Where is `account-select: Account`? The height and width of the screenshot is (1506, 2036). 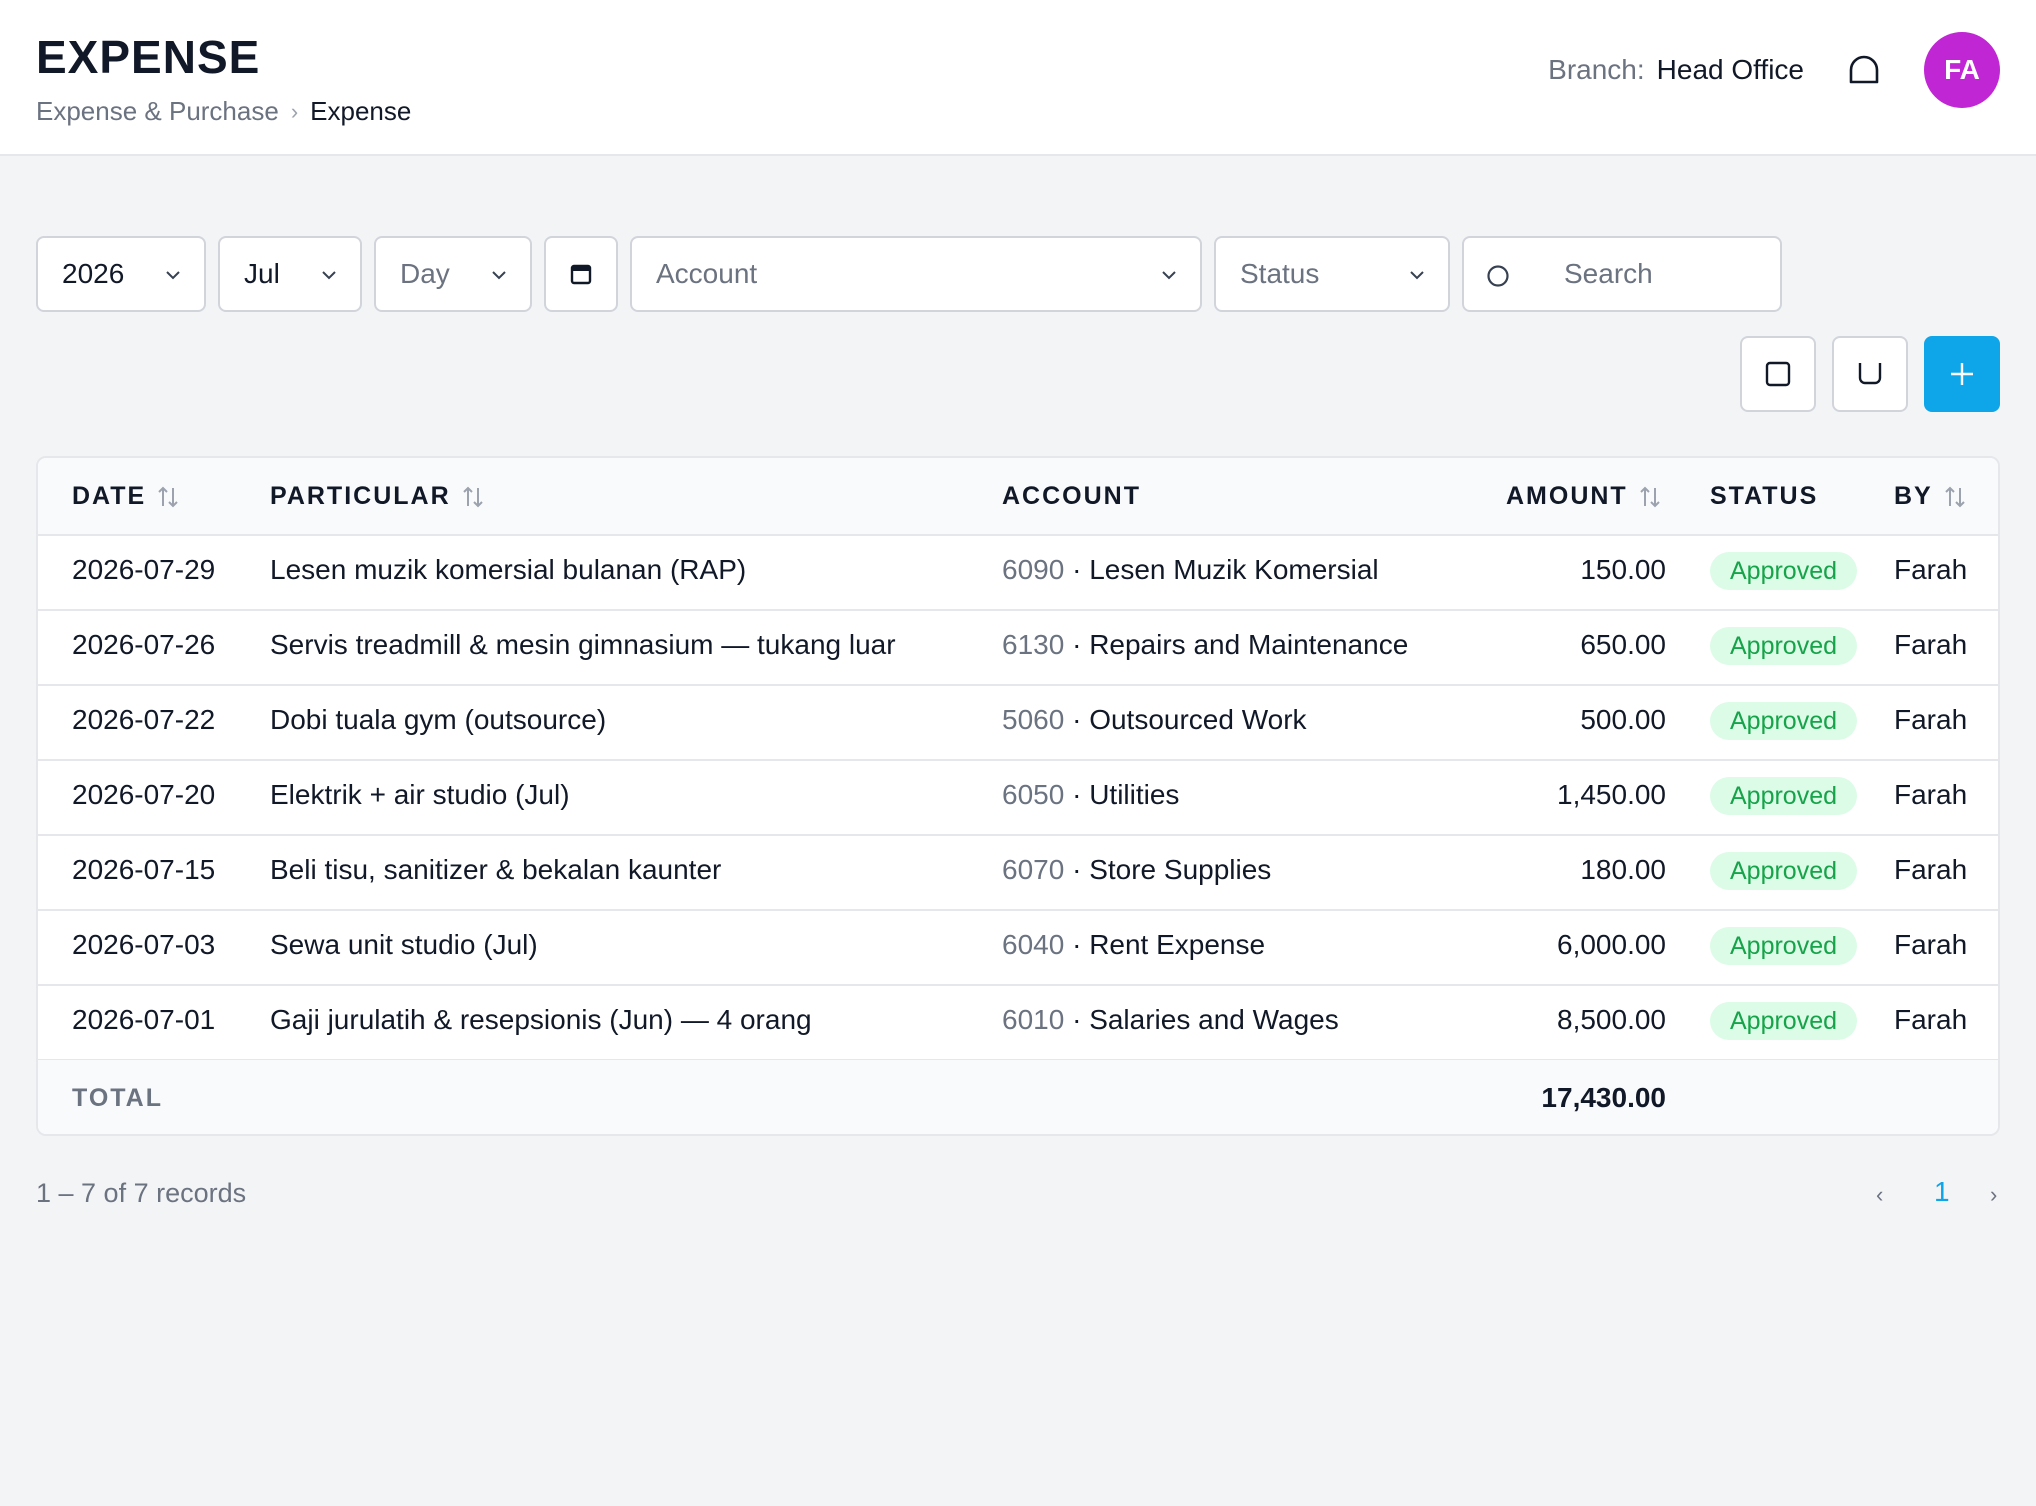 account-select: Account is located at coordinates (916, 274).